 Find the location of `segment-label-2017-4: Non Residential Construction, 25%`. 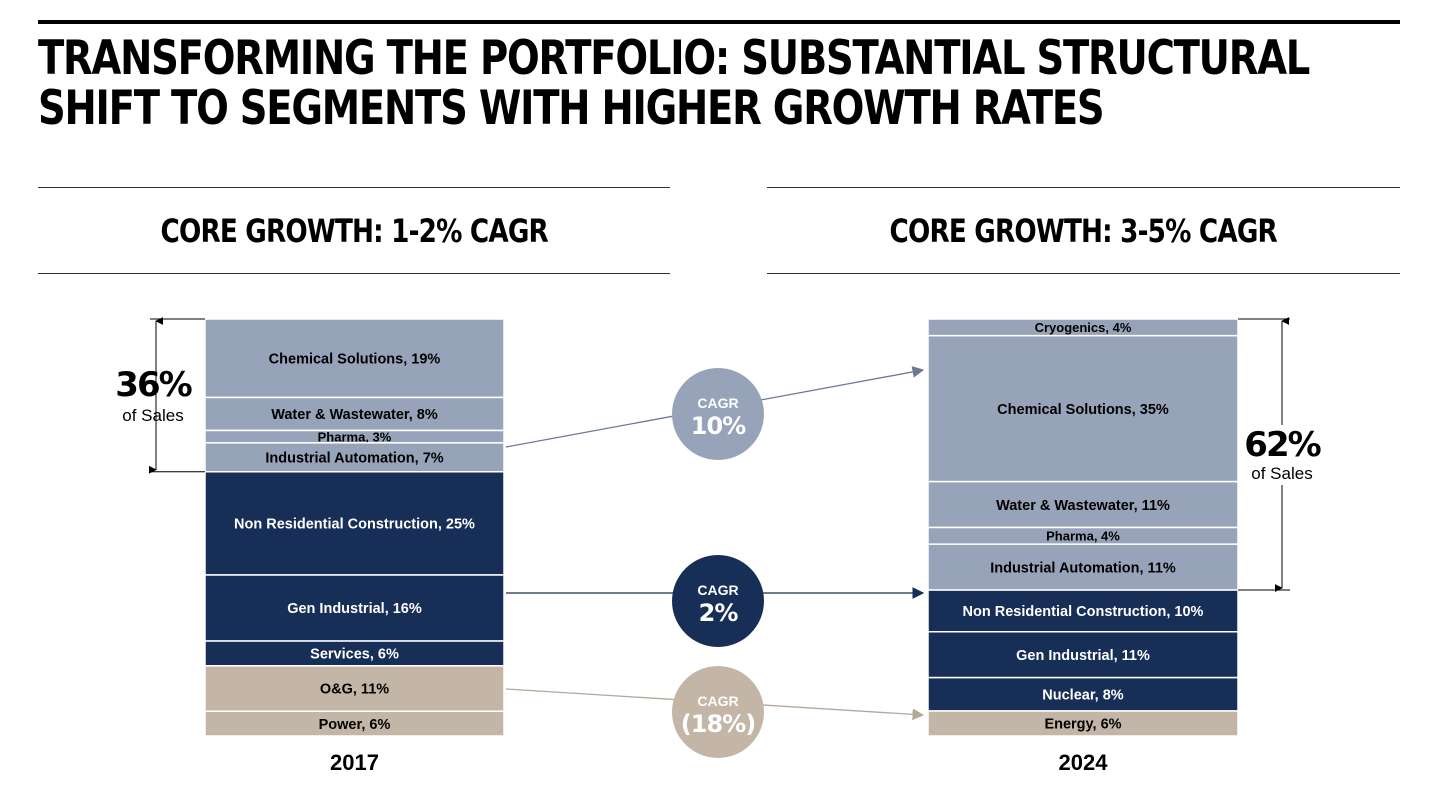

segment-label-2017-4: Non Residential Construction, 25% is located at coordinates (354, 525).